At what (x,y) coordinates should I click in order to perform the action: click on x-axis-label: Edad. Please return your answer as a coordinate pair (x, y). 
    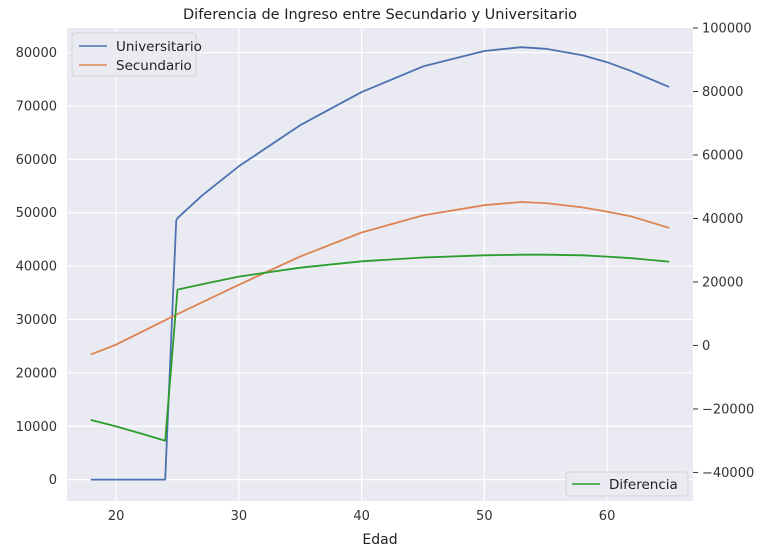
    Looking at the image, I should click on (379, 540).